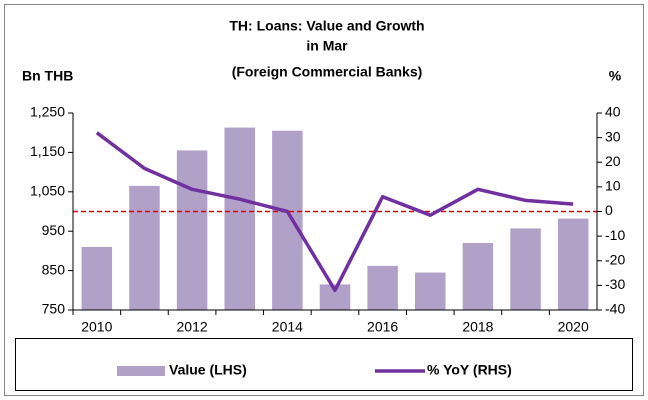 Image resolution: width=648 pixels, height=400 pixels. What do you see at coordinates (141, 371) in the screenshot?
I see `legend-swatch` at bounding box center [141, 371].